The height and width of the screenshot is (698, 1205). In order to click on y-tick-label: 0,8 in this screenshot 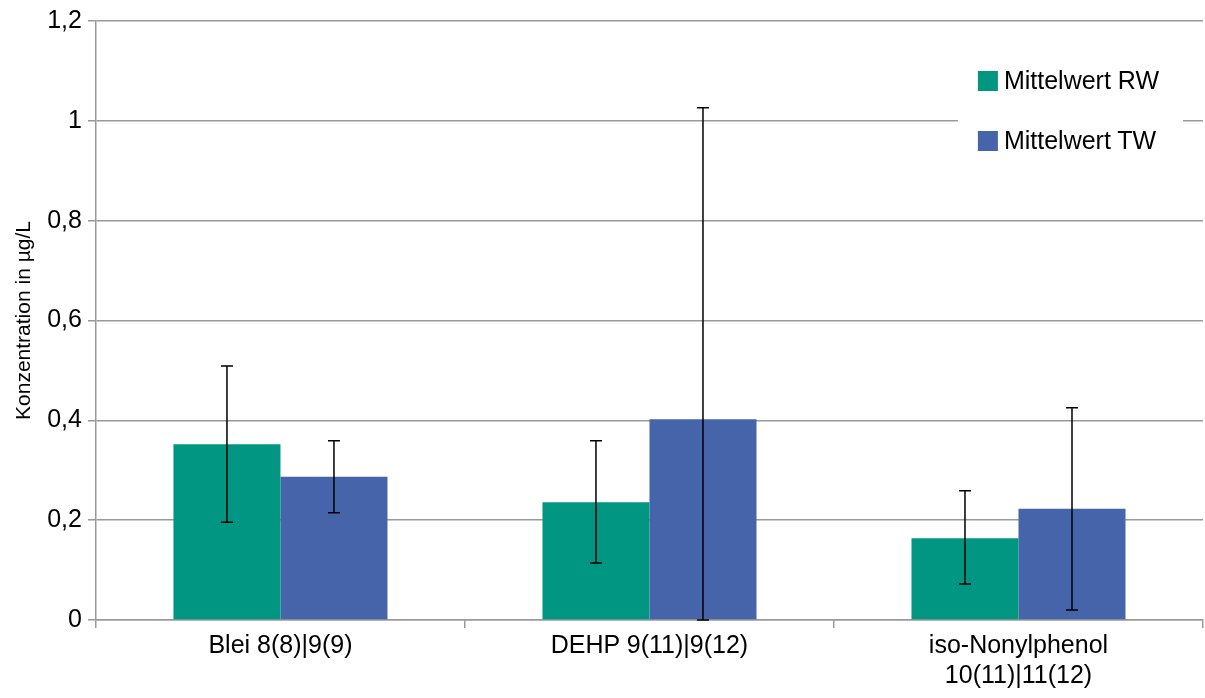, I will do `click(64, 218)`.